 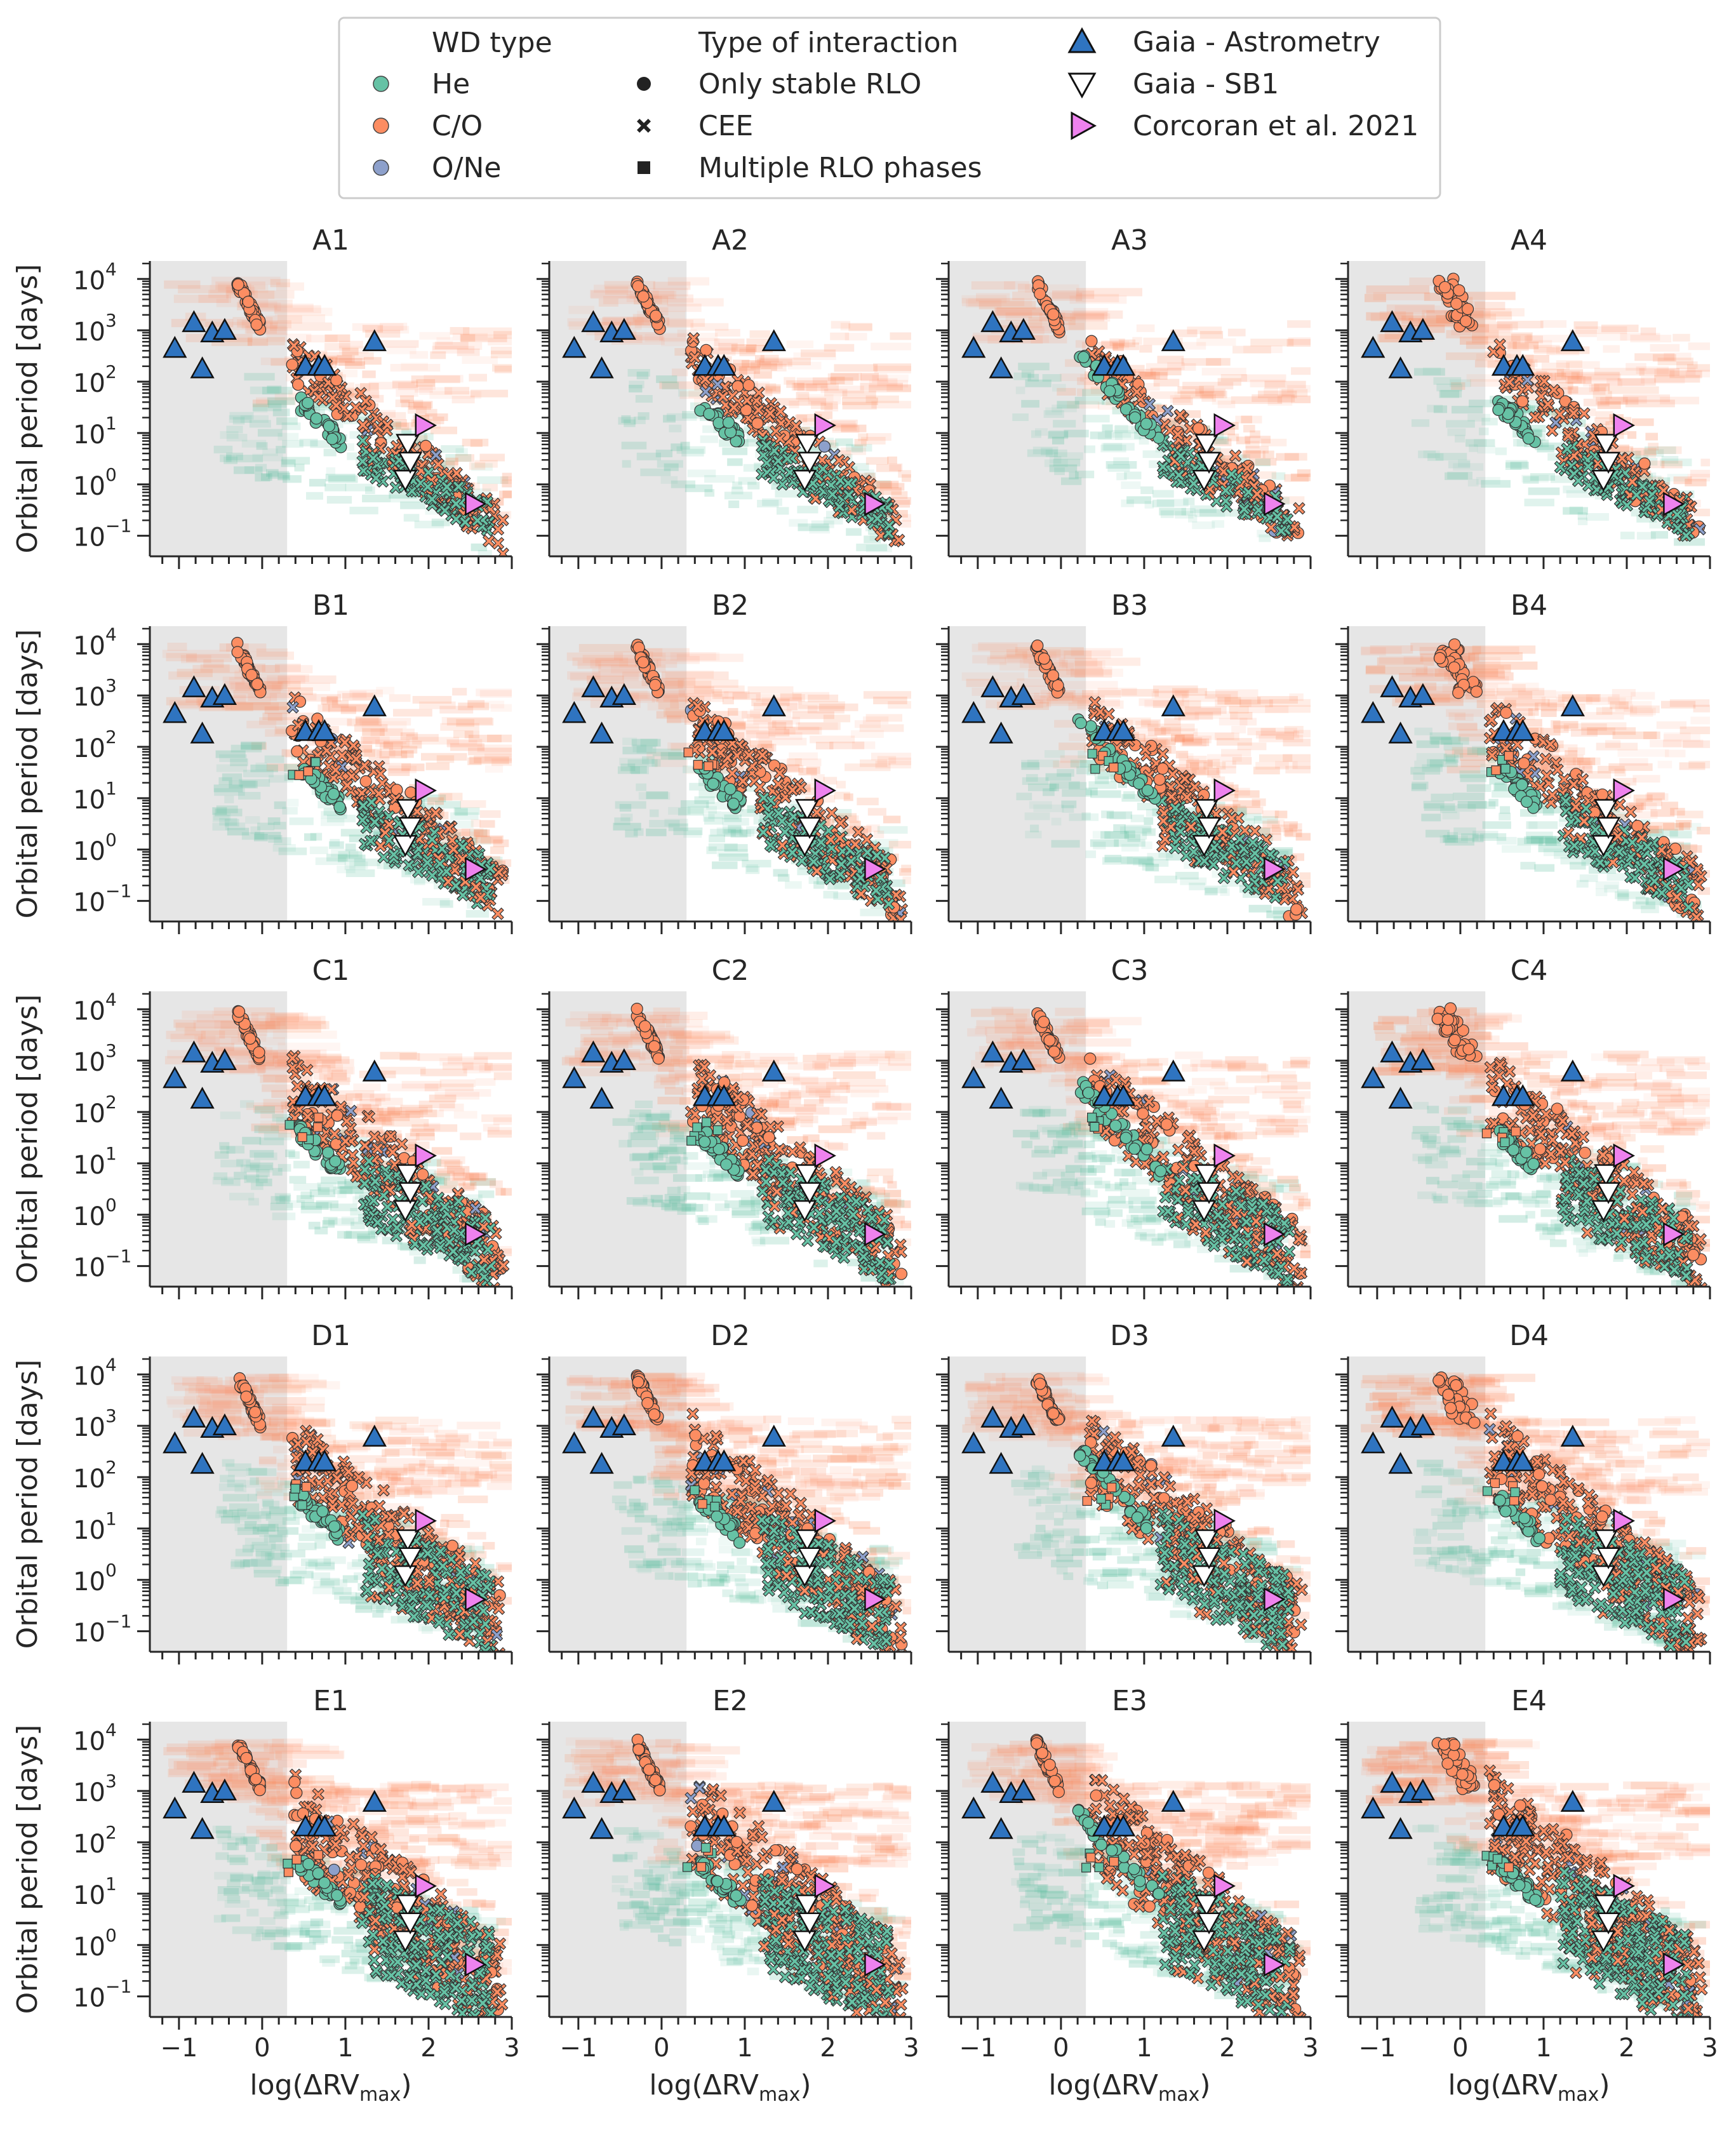 What do you see at coordinates (730, 409) in the screenshot?
I see `panel-plot-area` at bounding box center [730, 409].